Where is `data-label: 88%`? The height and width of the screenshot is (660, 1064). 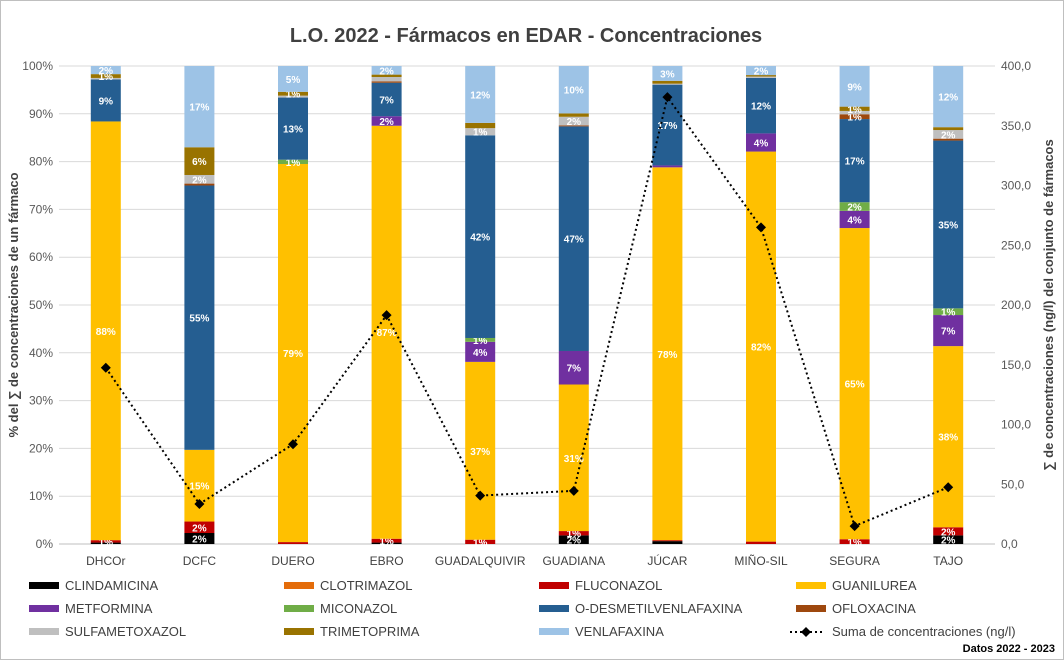
data-label: 88% is located at coordinates (106, 332).